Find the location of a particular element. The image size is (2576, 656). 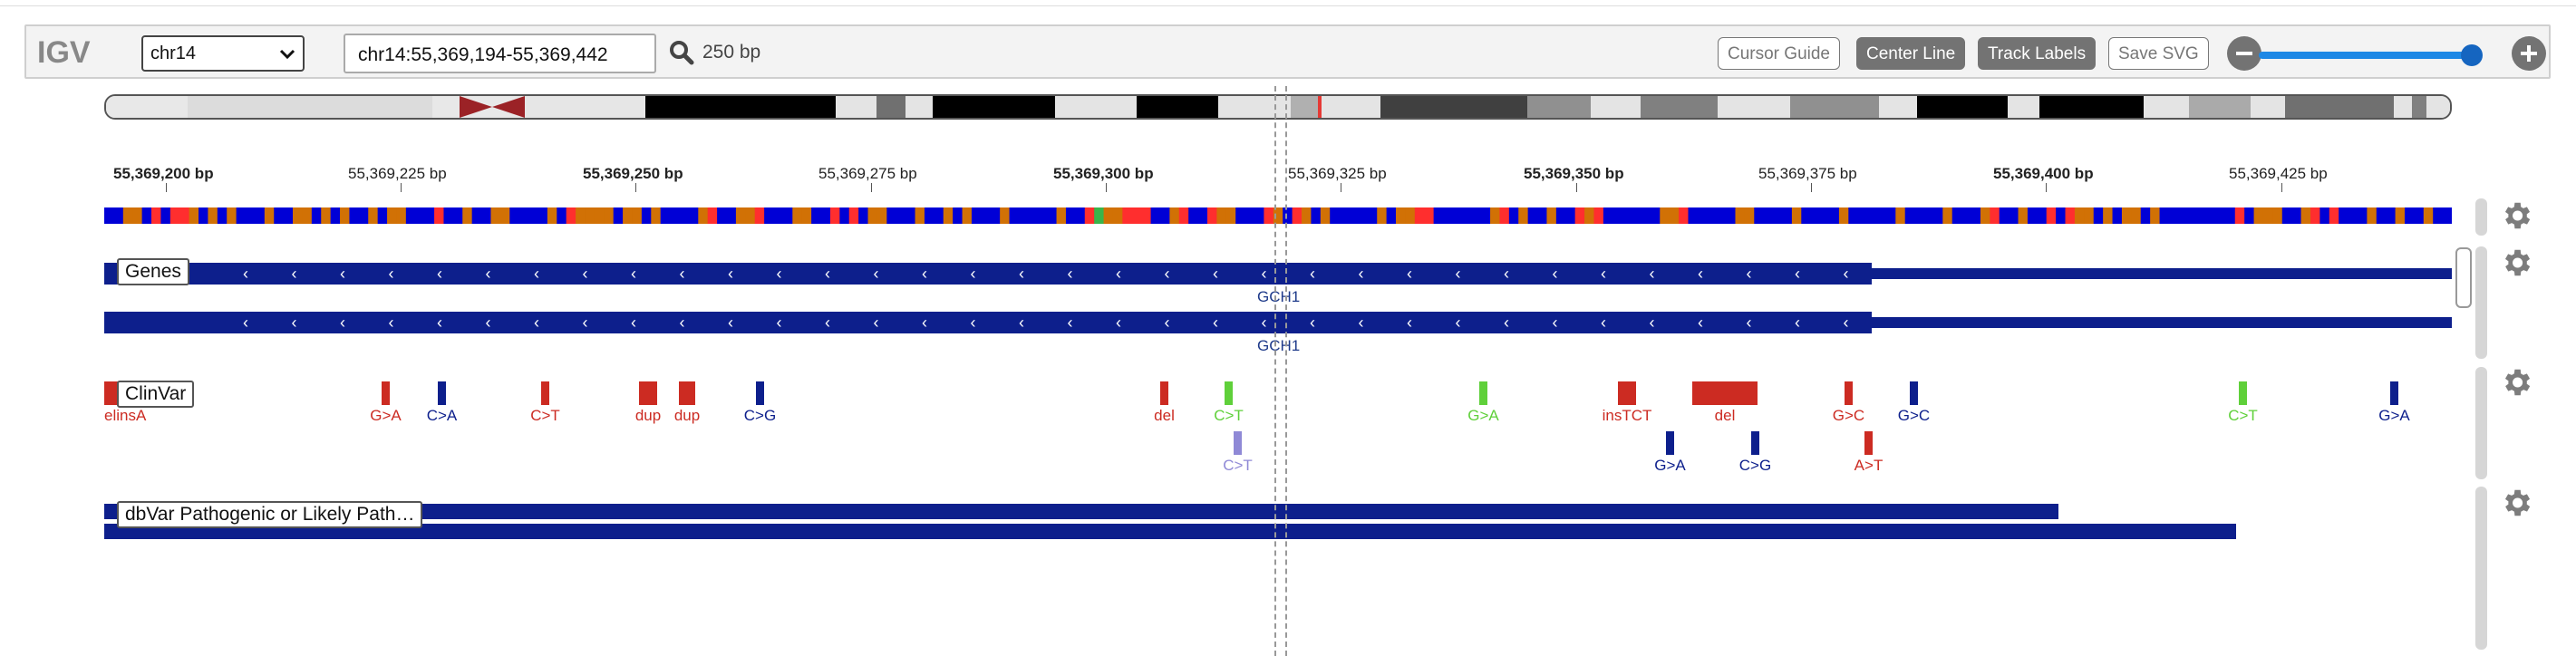

track-labels-button: Track Labels is located at coordinates (2037, 54).